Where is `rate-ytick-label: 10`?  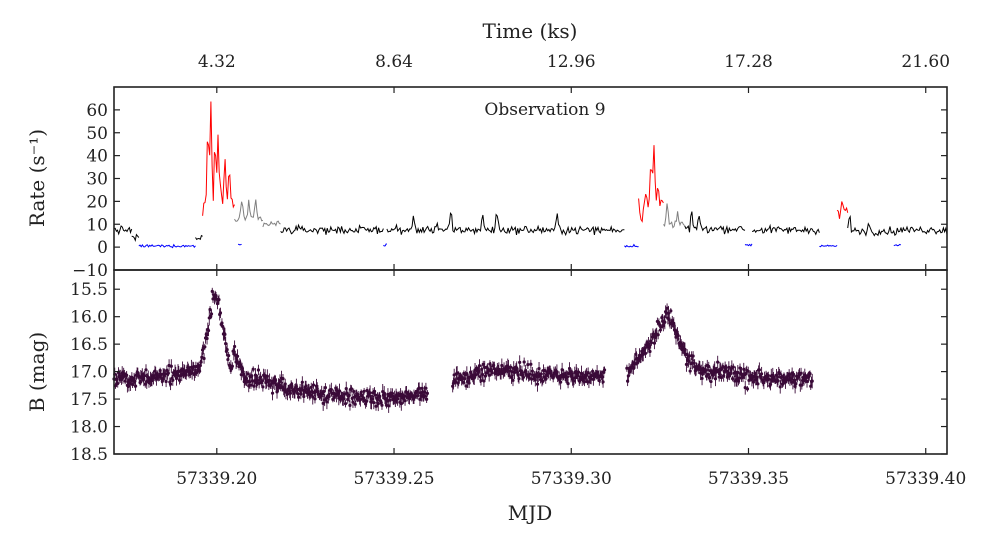
rate-ytick-label: 10 is located at coordinates (97, 225).